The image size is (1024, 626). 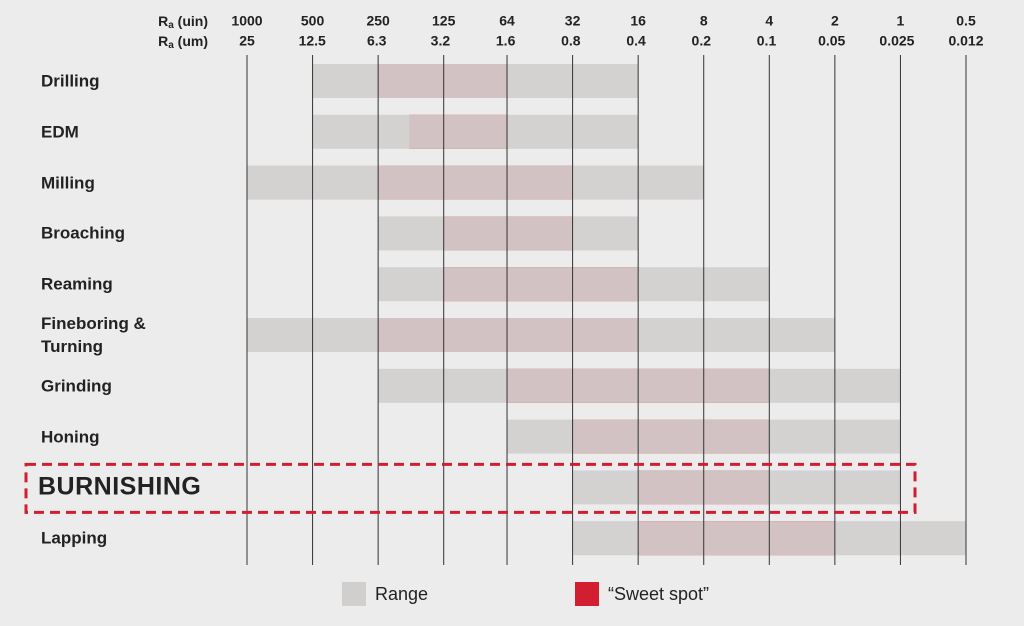 What do you see at coordinates (70, 81) in the screenshot?
I see `category-label: Drilling` at bounding box center [70, 81].